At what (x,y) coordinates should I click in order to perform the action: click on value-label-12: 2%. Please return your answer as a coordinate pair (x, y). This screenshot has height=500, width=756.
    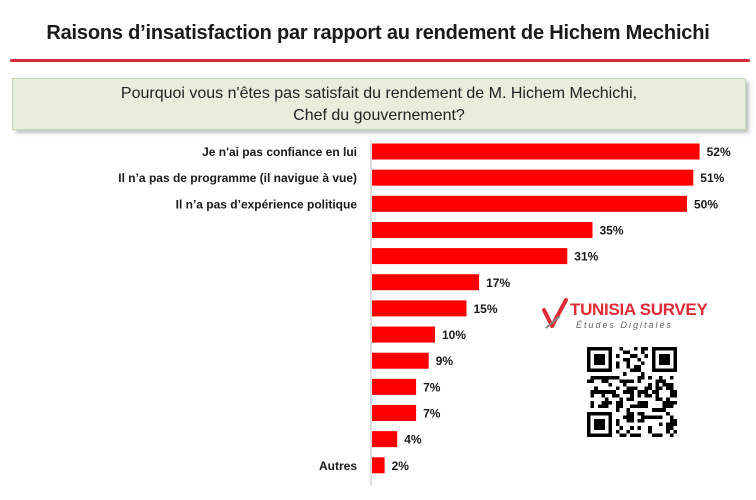
    Looking at the image, I should click on (401, 466).